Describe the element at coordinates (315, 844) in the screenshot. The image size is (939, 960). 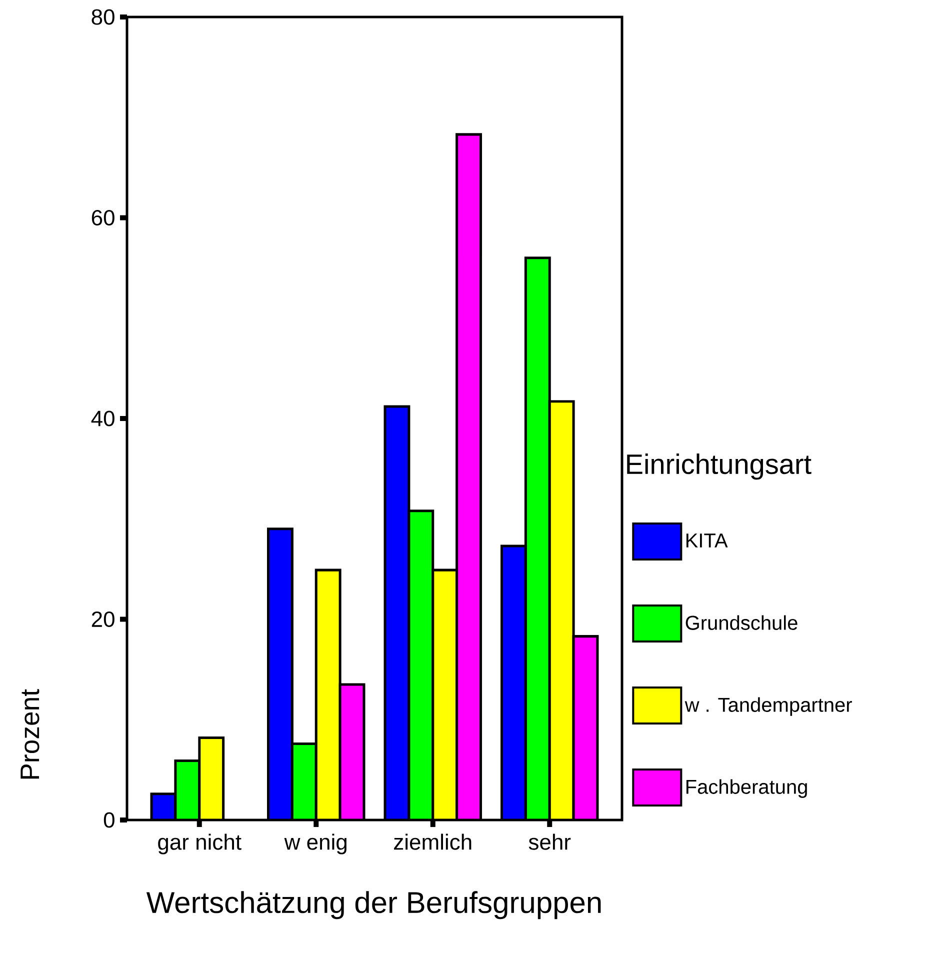
I see `x-tick-label: w enig` at that location.